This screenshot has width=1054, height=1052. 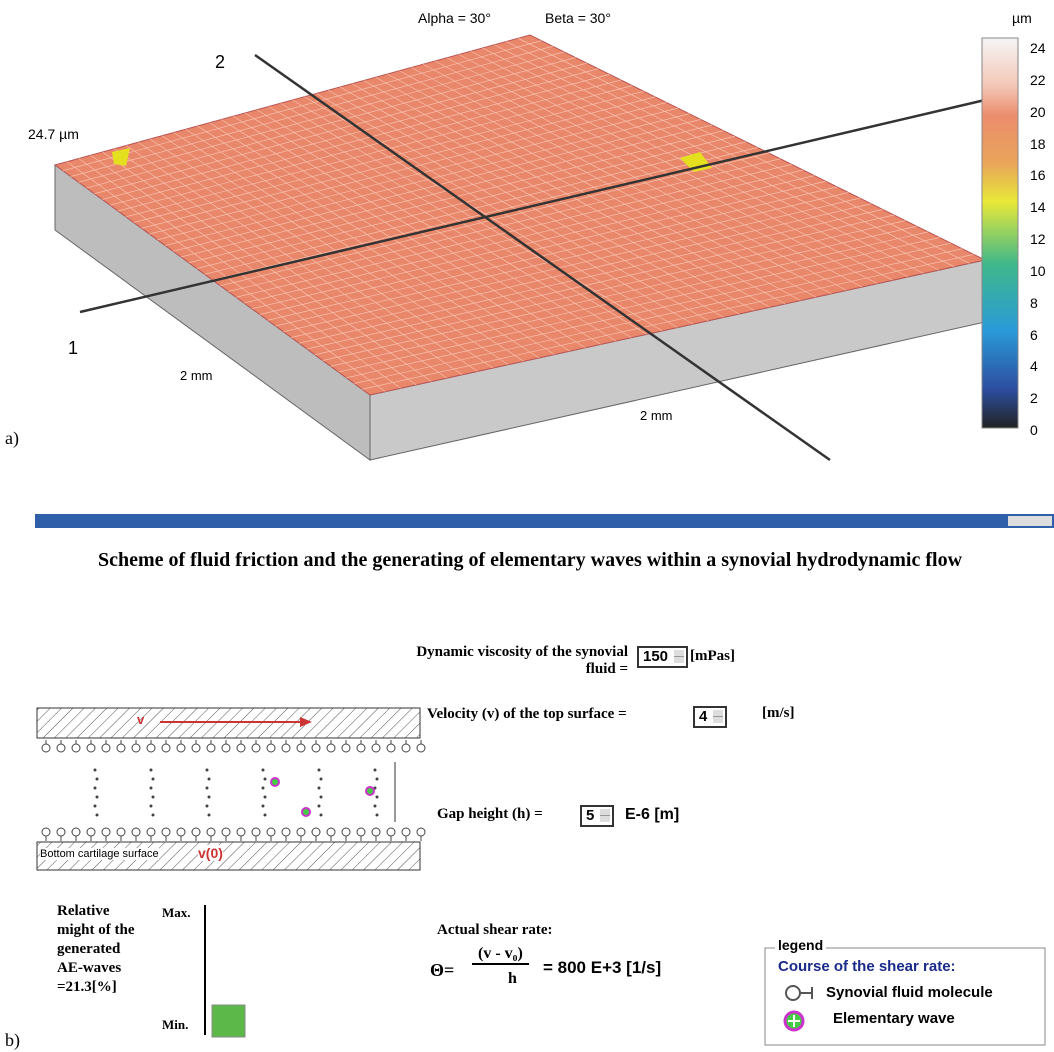 What do you see at coordinates (527, 714) in the screenshot?
I see `input-label: Velocity (v) of the top surface =` at bounding box center [527, 714].